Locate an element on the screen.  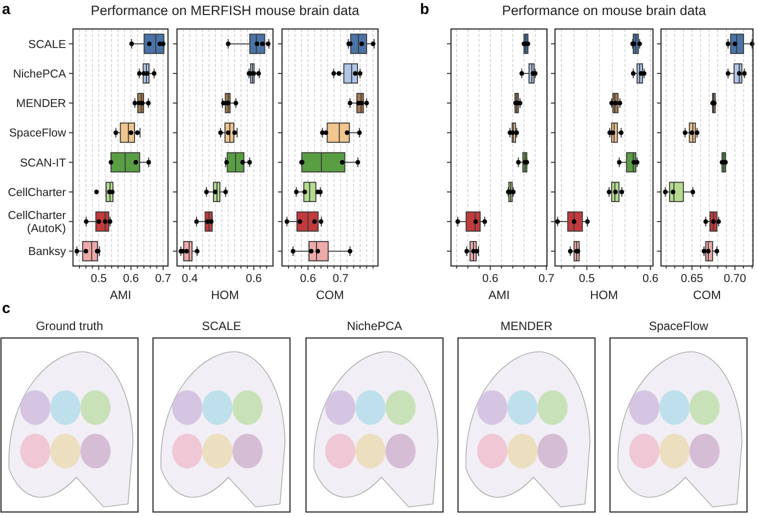
y-tick-label: Banksy is located at coordinates (47, 252).